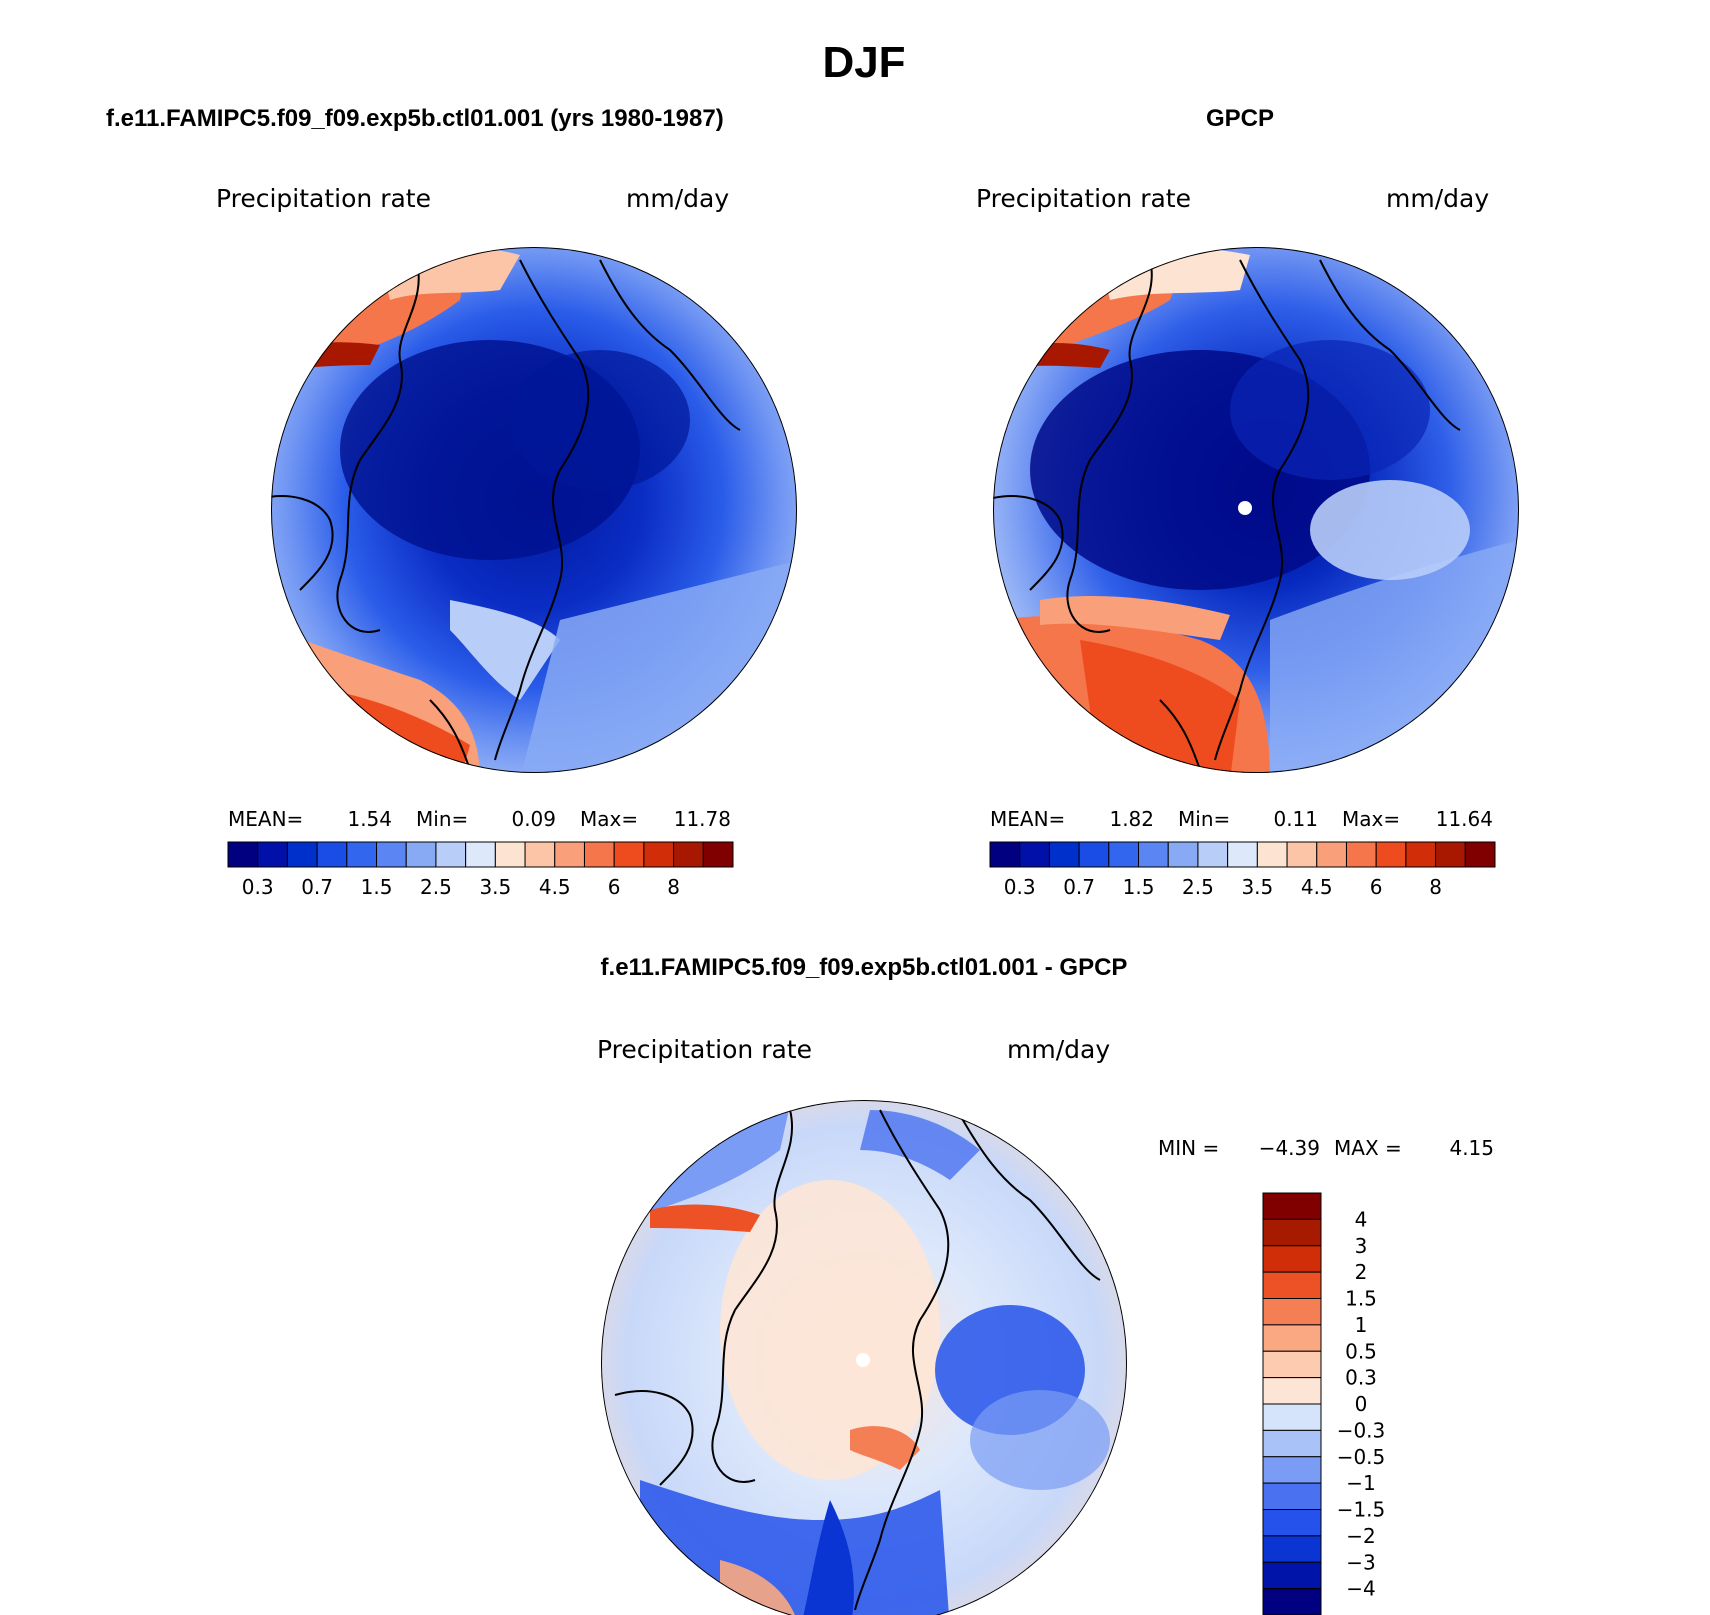  What do you see at coordinates (1471, 1148) in the screenshot?
I see `panel-diff-max: 4.15` at bounding box center [1471, 1148].